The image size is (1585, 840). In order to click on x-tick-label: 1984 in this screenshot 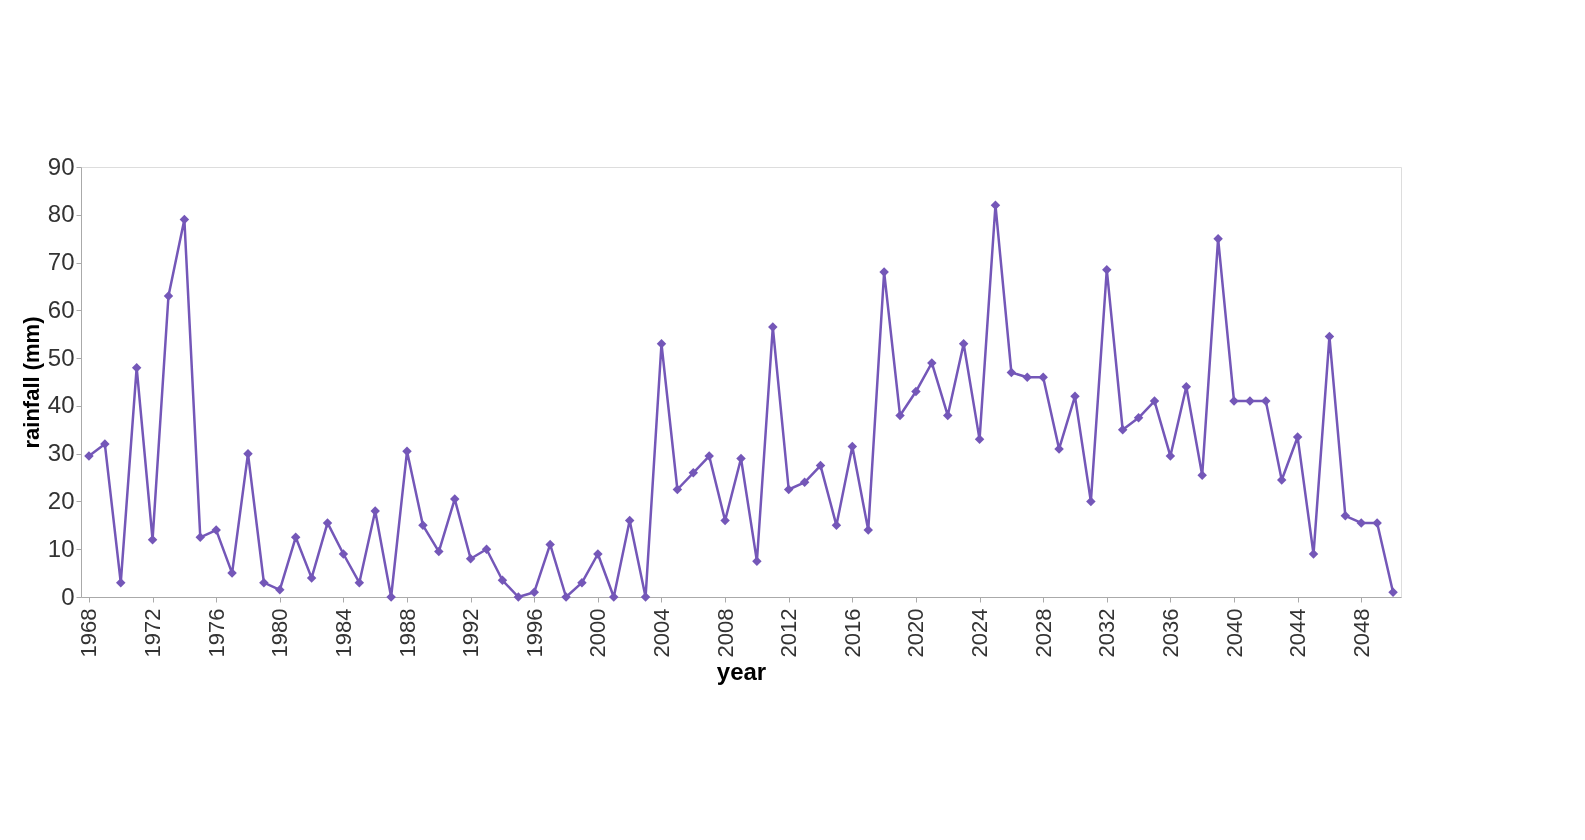, I will do `click(343, 633)`.